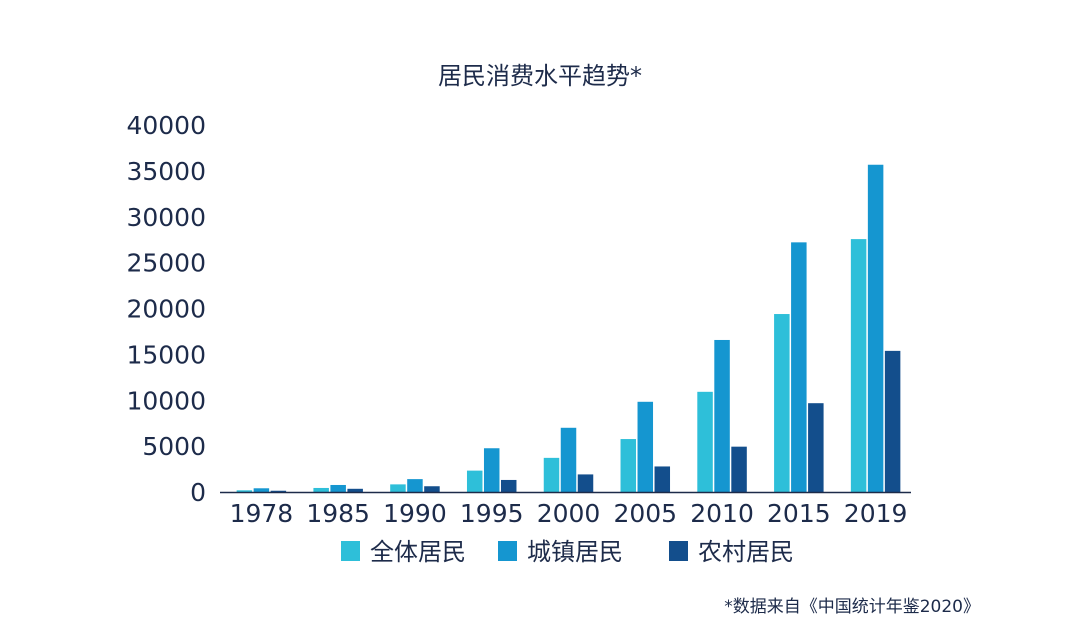 The height and width of the screenshot is (644, 1080). I want to click on y-tick-label: 10000, so click(166, 400).